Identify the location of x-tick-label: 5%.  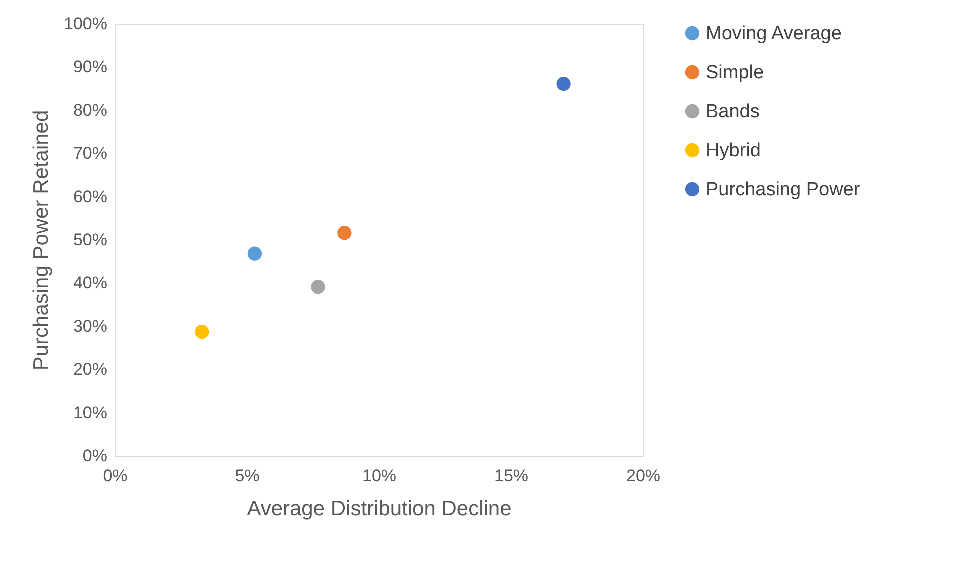
(247, 476).